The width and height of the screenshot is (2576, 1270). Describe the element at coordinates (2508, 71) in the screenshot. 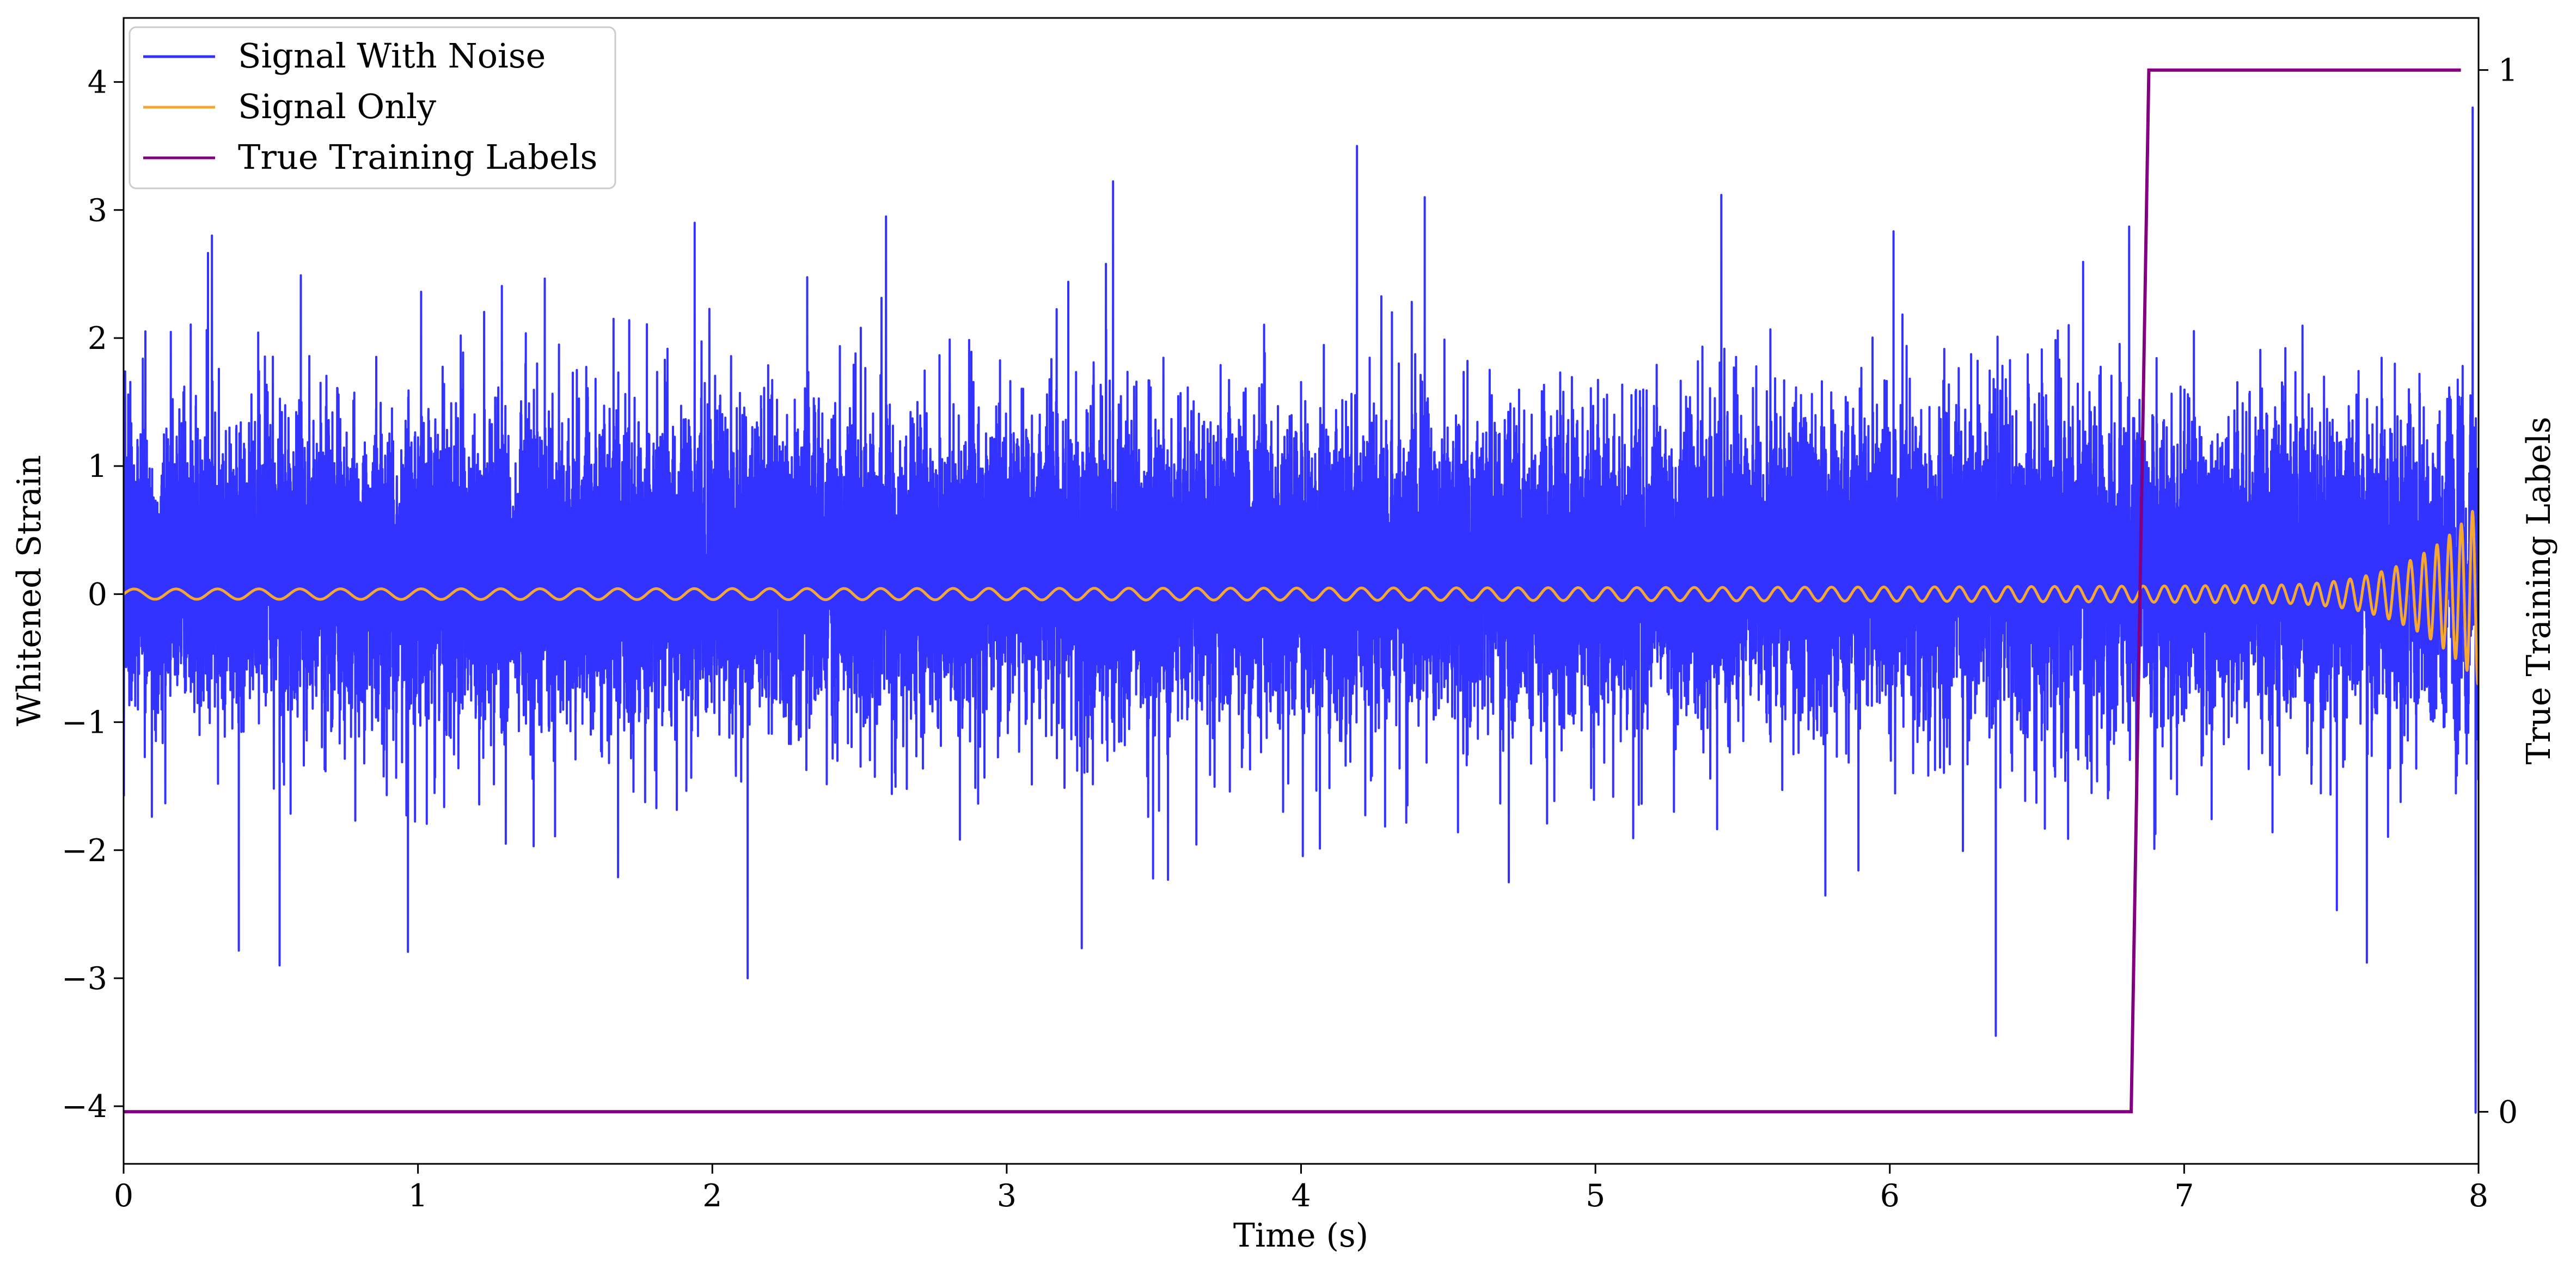

I see `right-y-tick-label: 1` at that location.